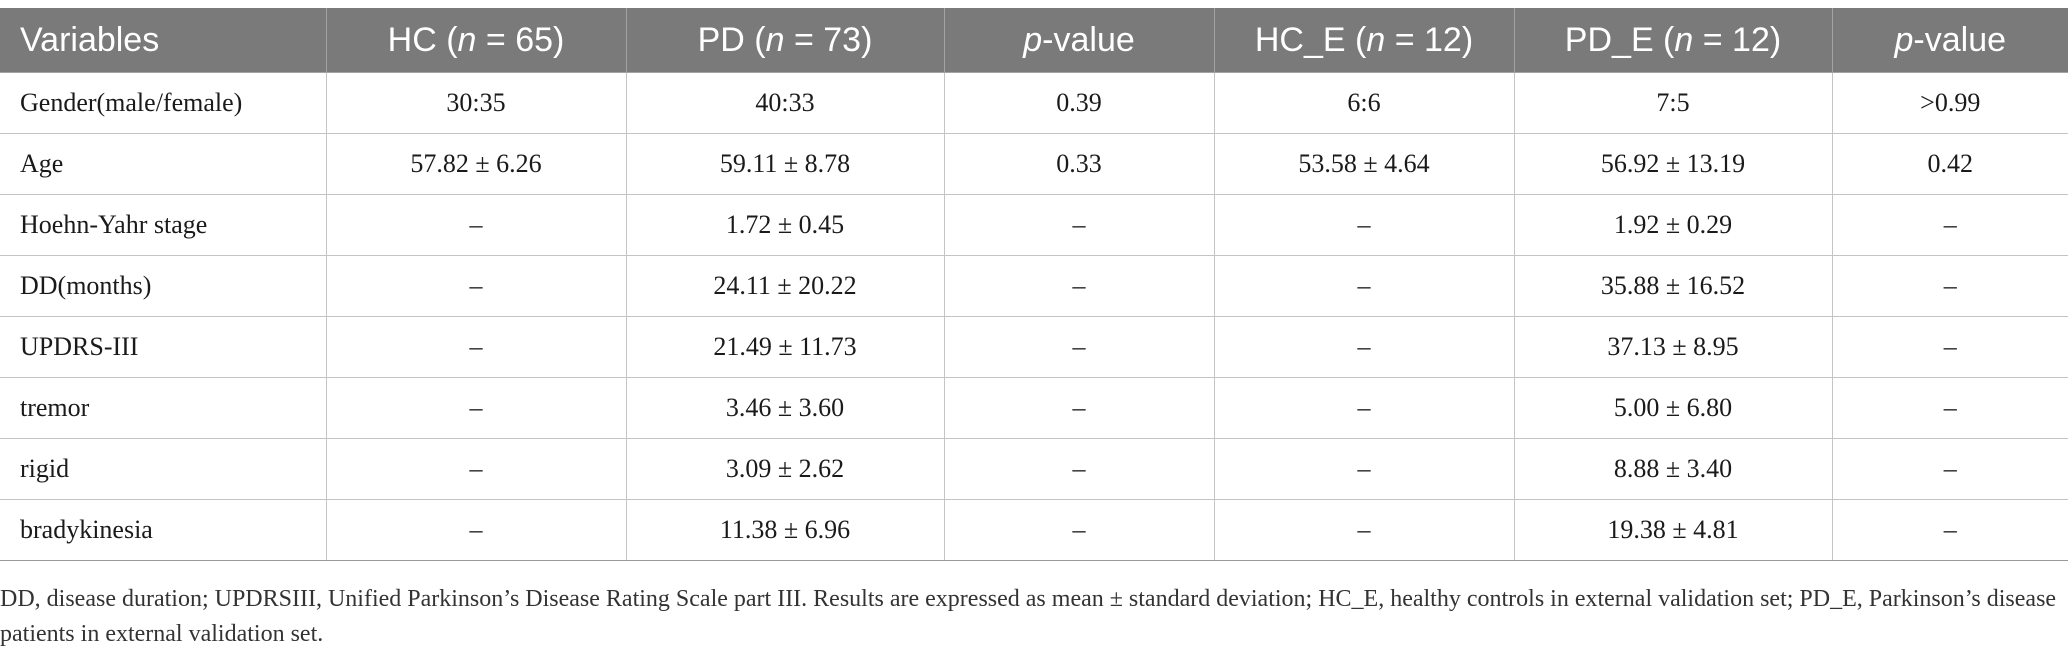 The height and width of the screenshot is (662, 2068). What do you see at coordinates (1949, 103) in the screenshot?
I see `value-cell: >0.99` at bounding box center [1949, 103].